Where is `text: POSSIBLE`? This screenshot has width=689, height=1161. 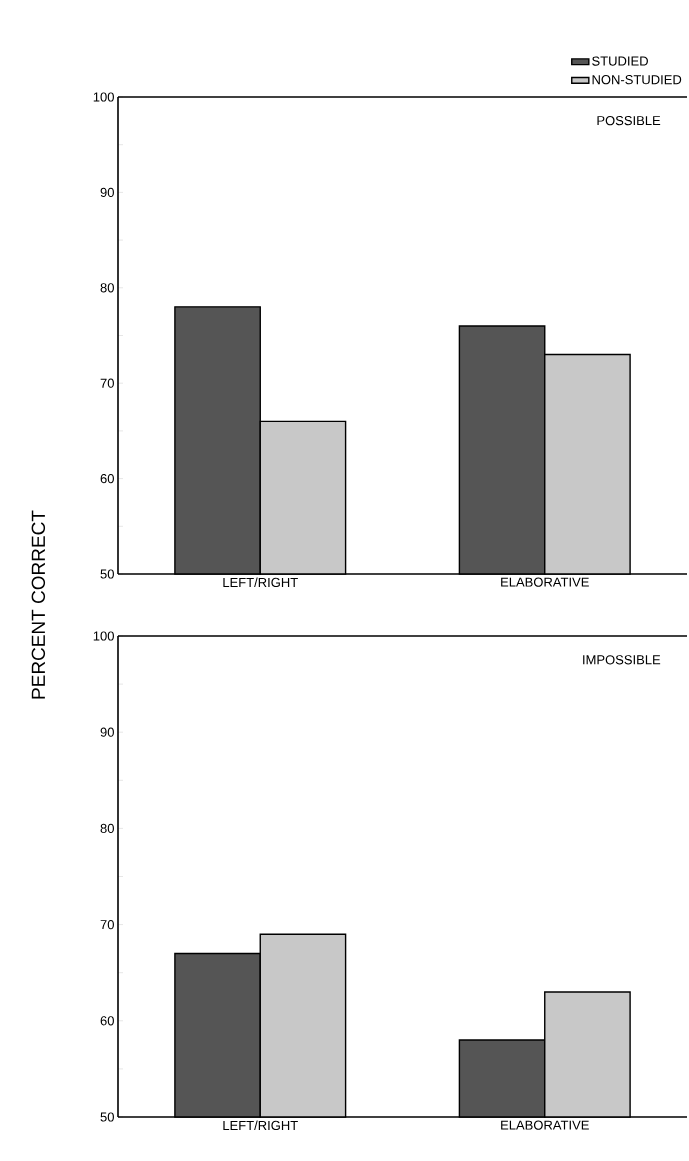
text: POSSIBLE is located at coordinates (629, 120).